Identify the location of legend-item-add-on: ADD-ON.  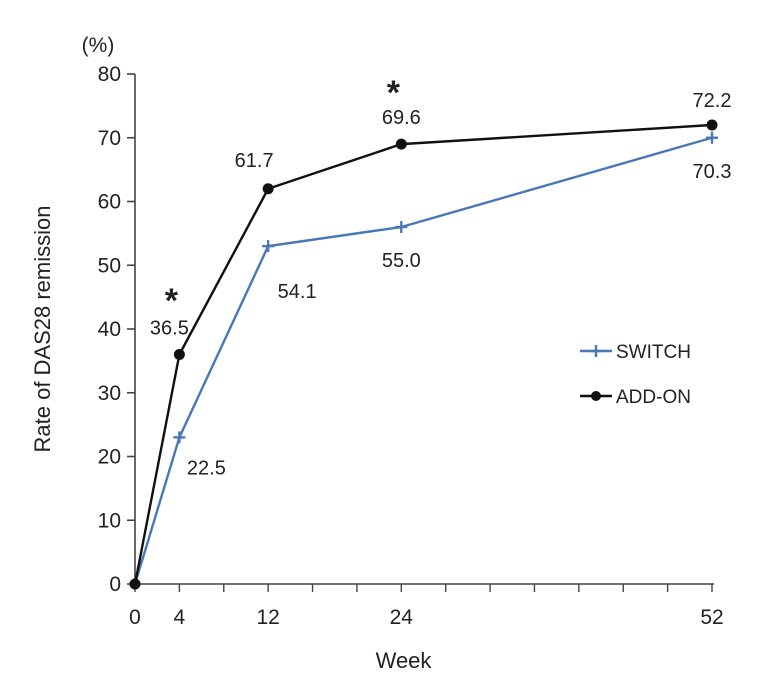
(635, 397).